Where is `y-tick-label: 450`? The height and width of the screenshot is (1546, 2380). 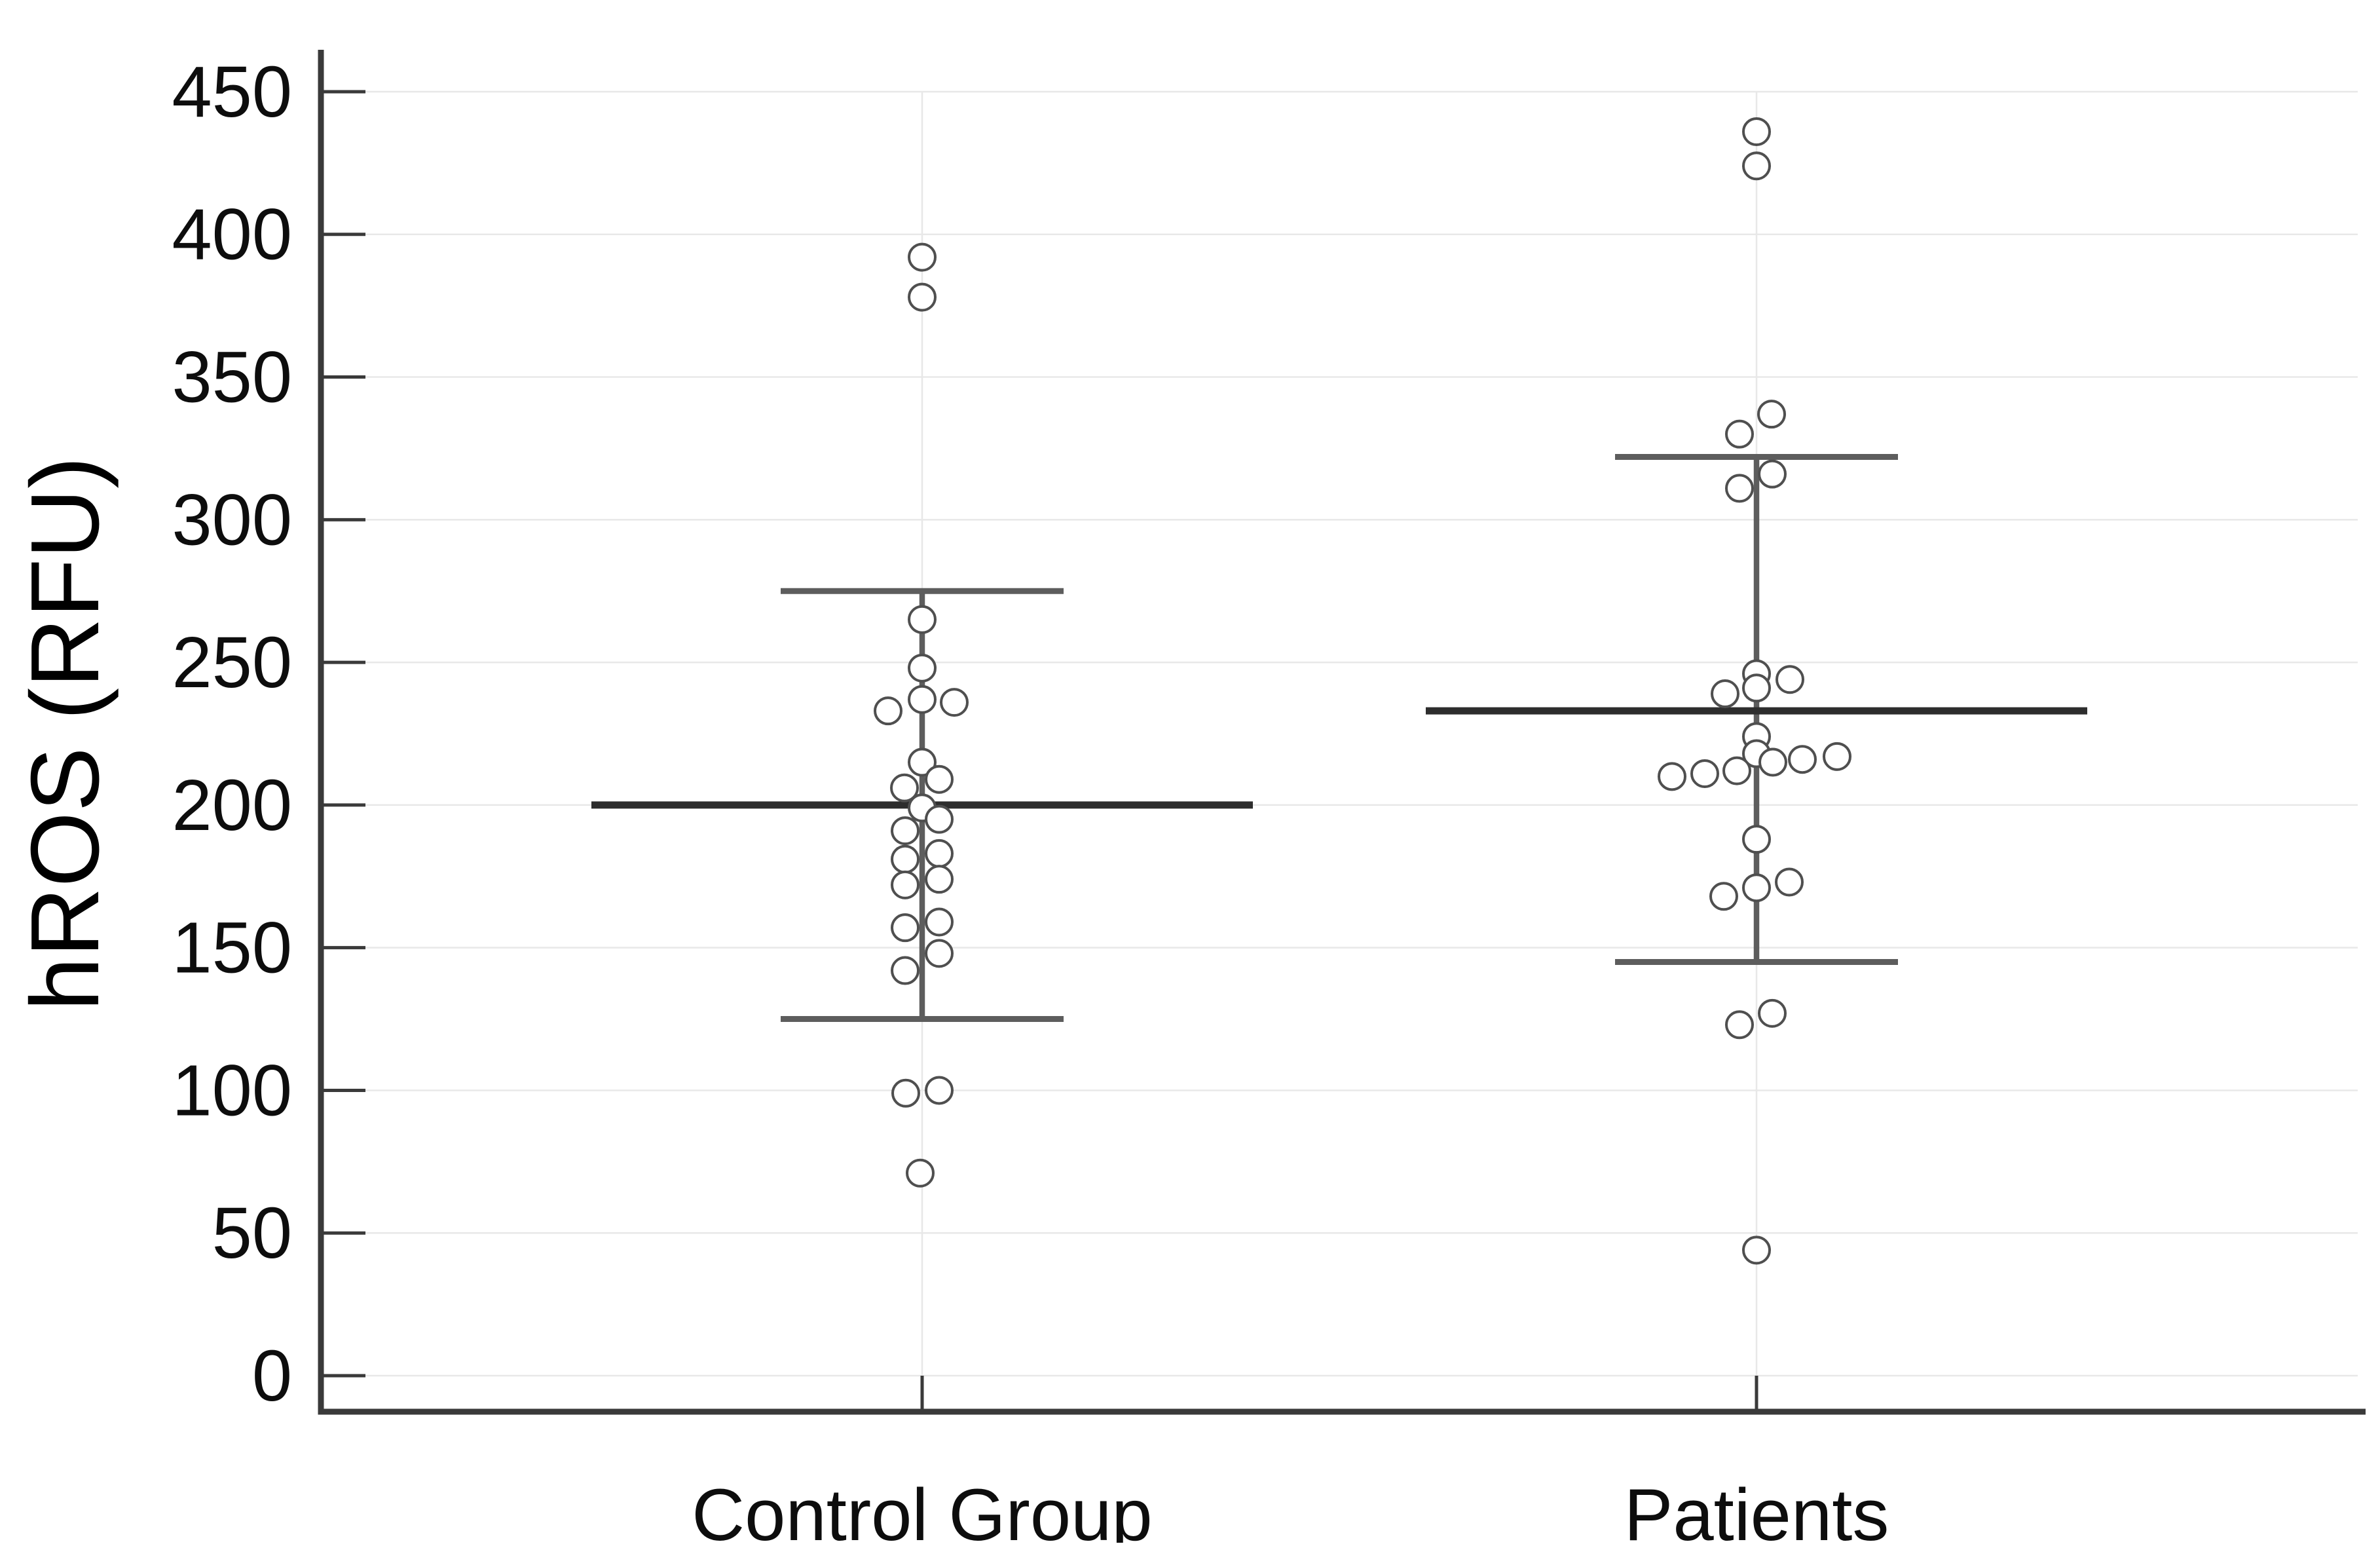
y-tick-label: 450 is located at coordinates (232, 92).